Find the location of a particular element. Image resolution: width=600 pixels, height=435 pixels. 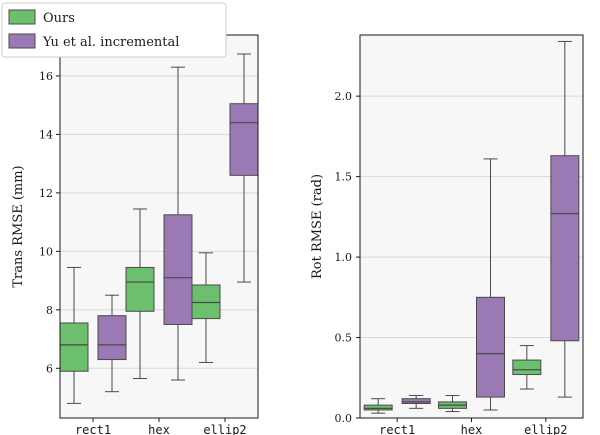

legend-swatch-yu is located at coordinates (22, 41).